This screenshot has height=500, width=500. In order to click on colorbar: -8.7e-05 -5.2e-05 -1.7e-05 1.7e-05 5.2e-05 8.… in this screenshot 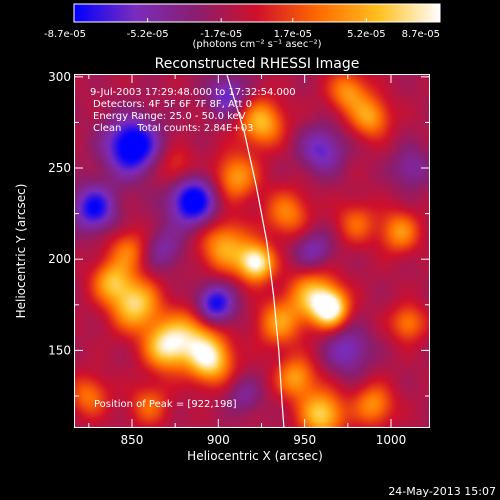, I will do `click(242, 26)`.